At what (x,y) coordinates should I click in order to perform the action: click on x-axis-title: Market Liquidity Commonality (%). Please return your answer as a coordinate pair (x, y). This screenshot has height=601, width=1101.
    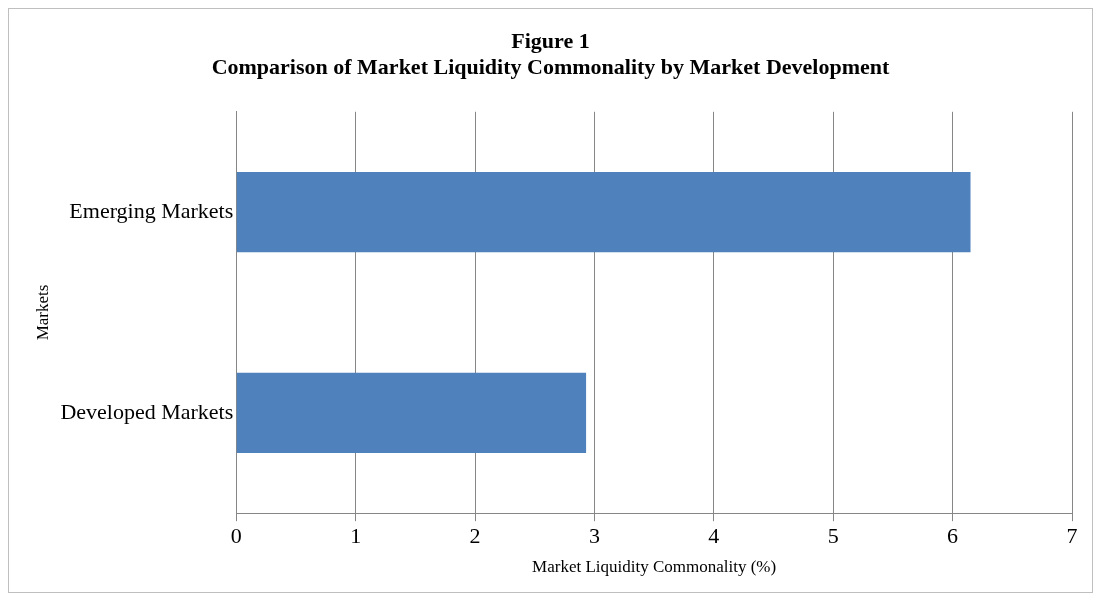
    Looking at the image, I should click on (654, 567).